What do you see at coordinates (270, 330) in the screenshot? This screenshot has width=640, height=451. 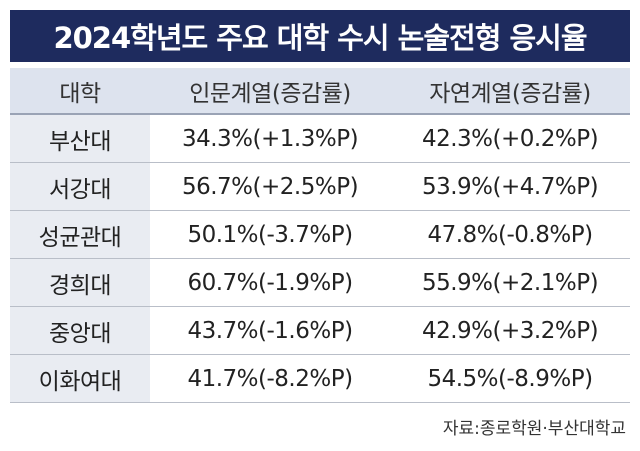 I see `table-cell: 43.7%(-1.6%P)` at bounding box center [270, 330].